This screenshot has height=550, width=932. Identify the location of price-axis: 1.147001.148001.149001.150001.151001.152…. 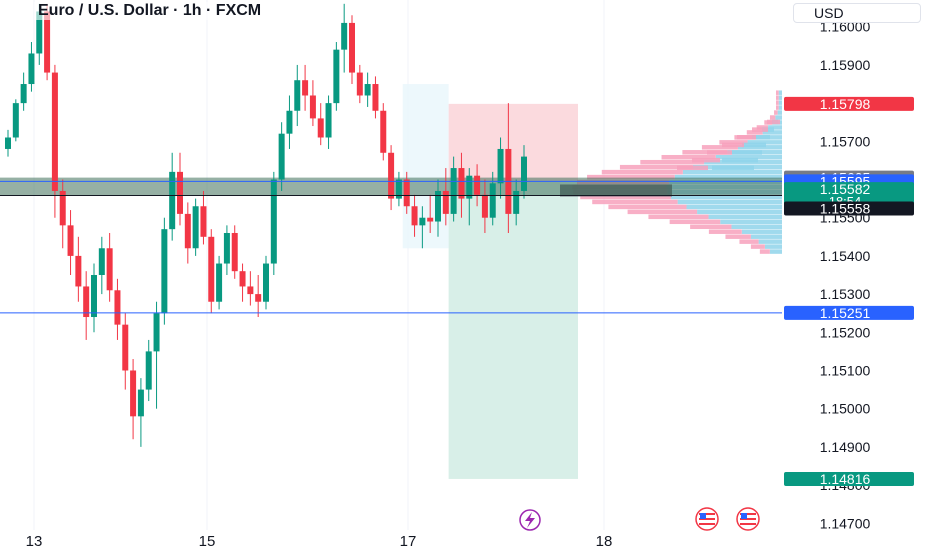
(849, 275).